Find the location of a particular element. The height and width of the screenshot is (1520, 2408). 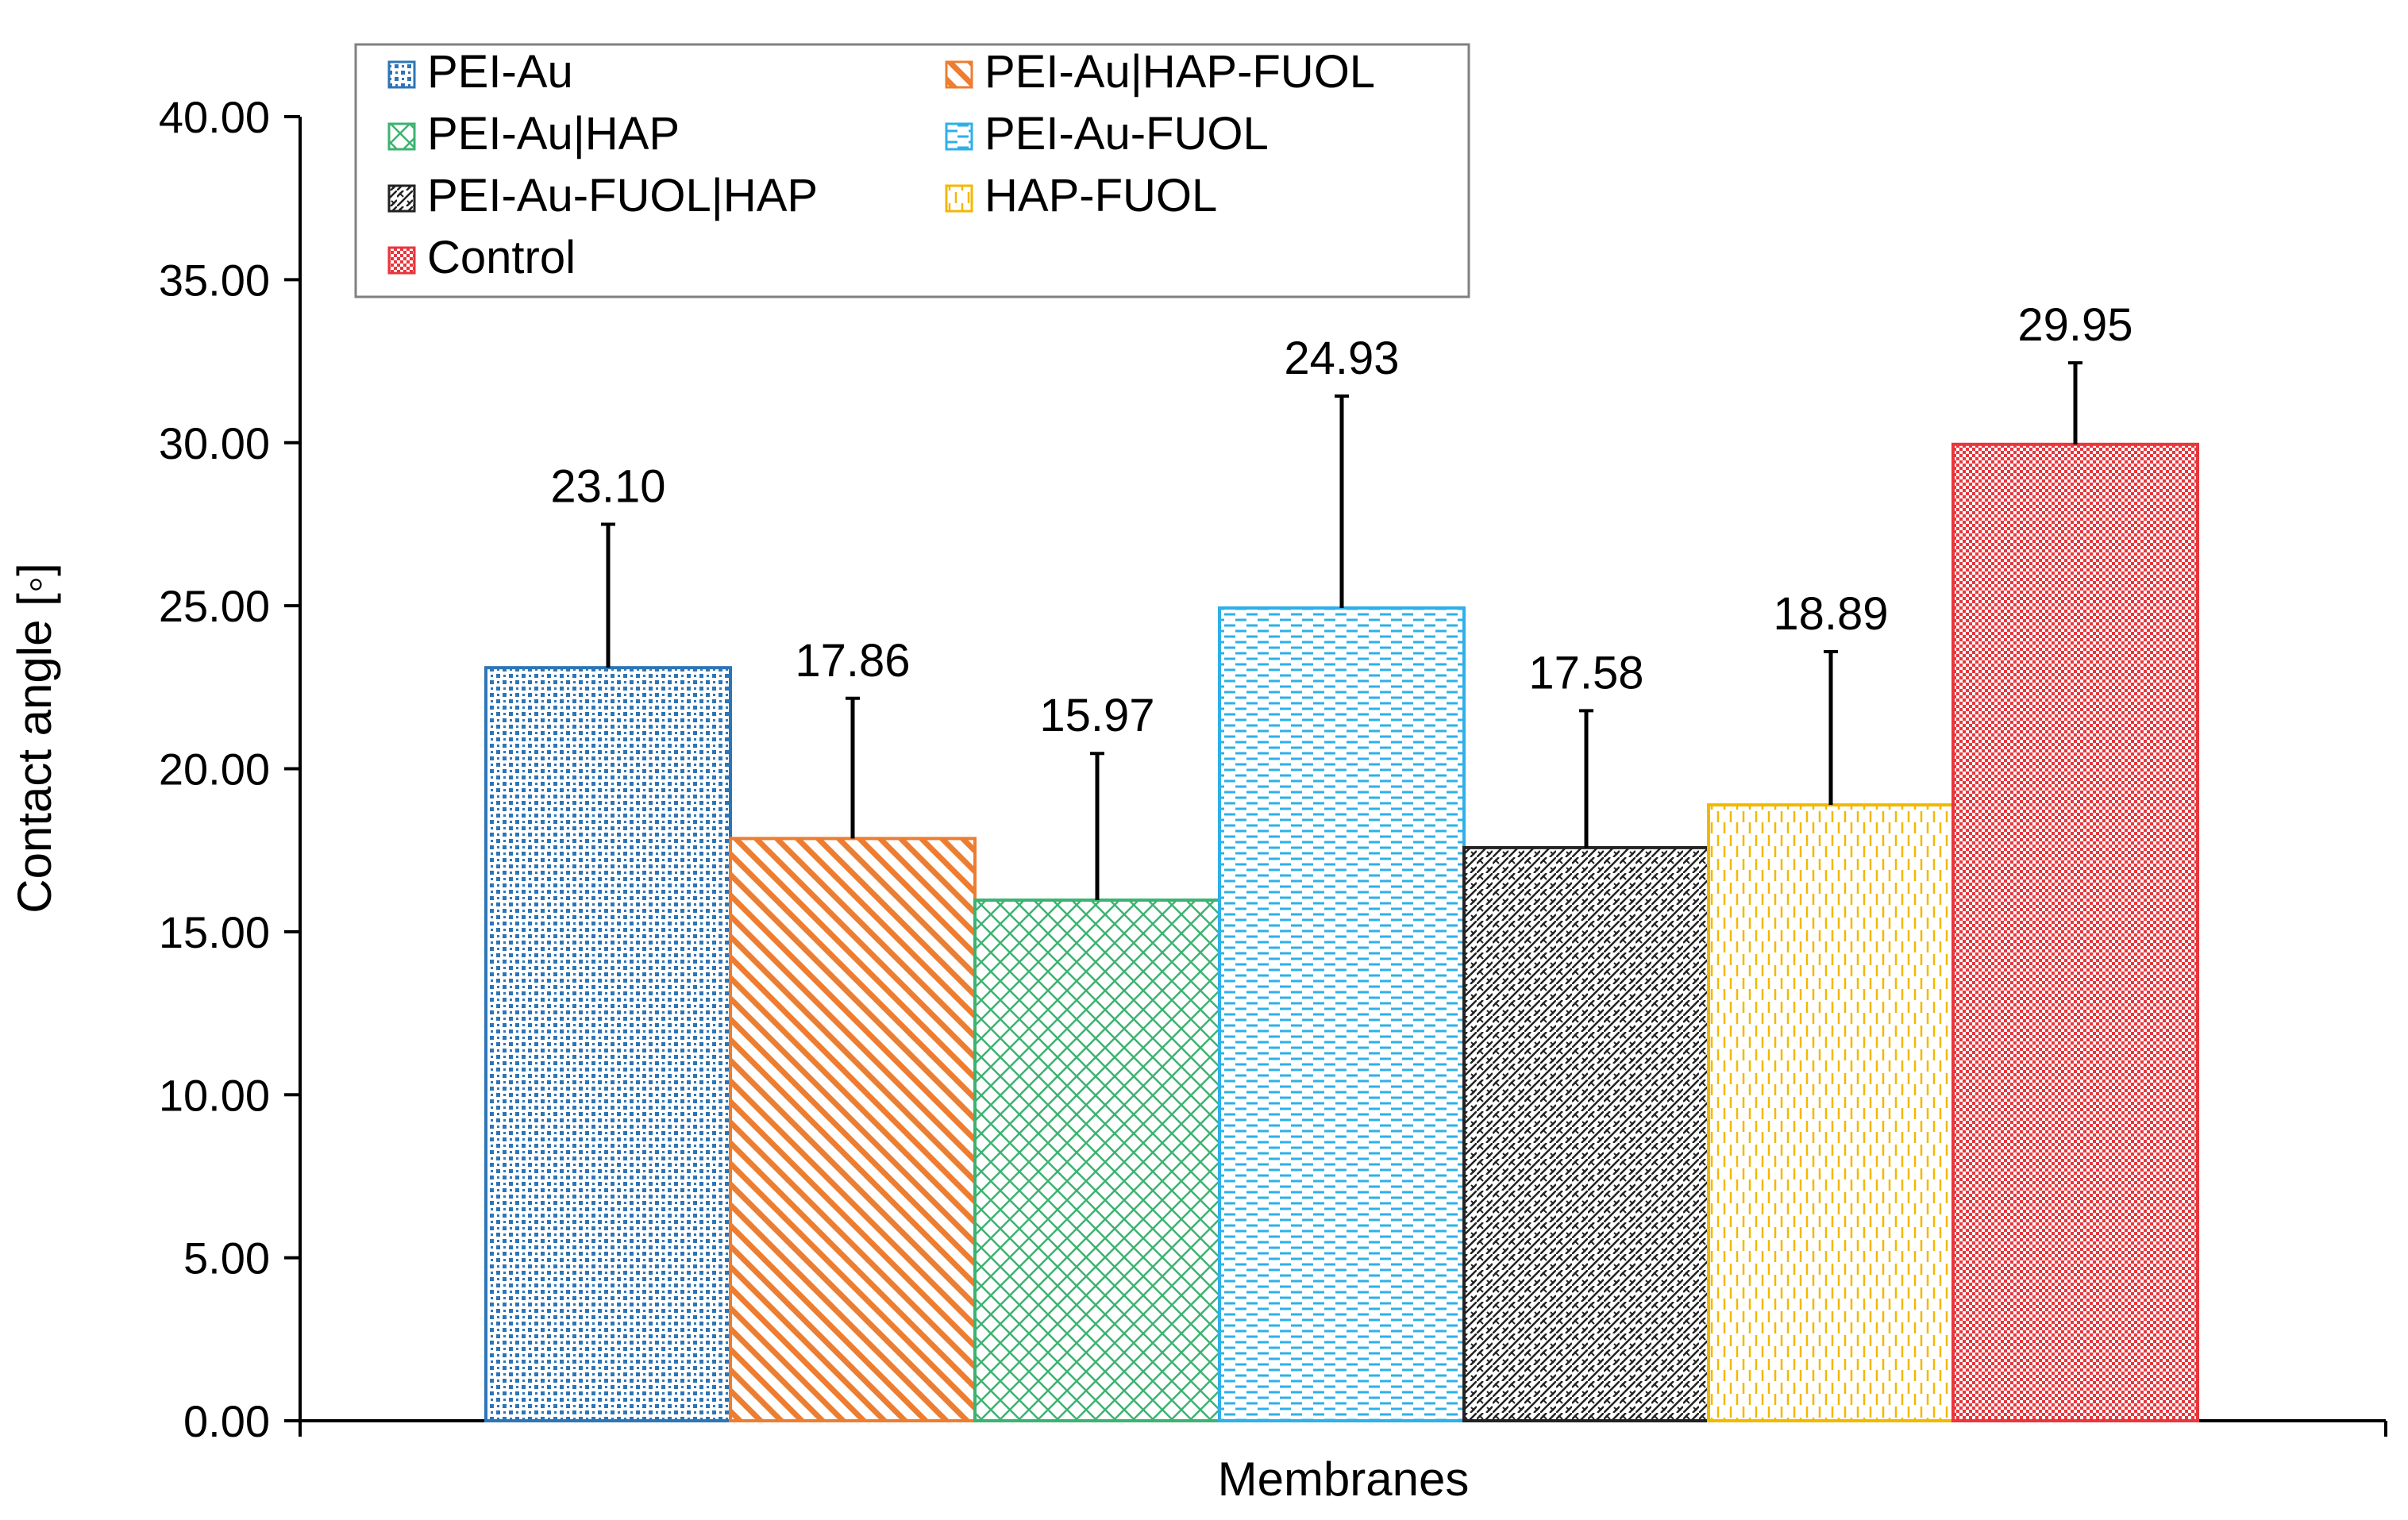

x-axis-title: Membranes is located at coordinates (1344, 1479).